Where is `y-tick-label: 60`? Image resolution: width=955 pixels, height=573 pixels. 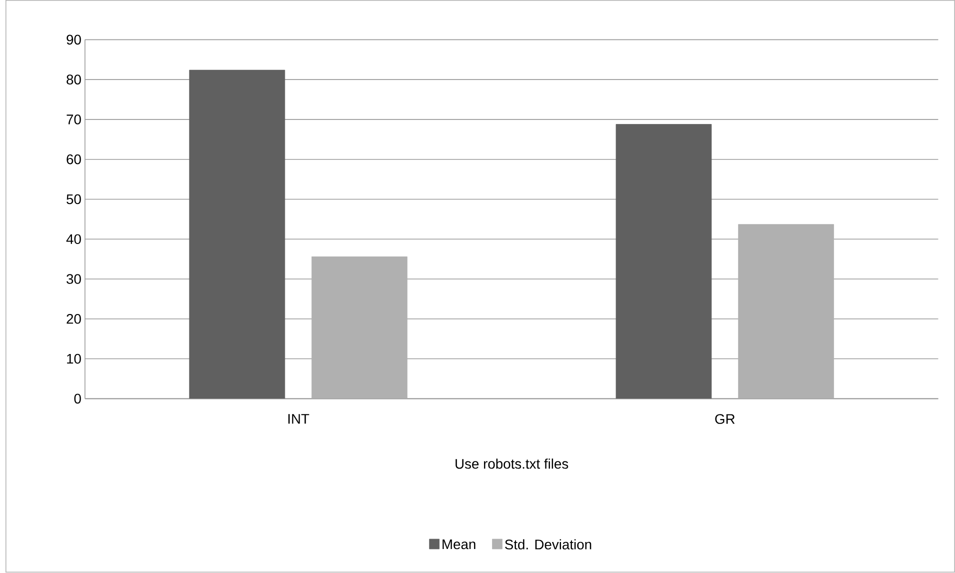
y-tick-label: 60 is located at coordinates (73, 159).